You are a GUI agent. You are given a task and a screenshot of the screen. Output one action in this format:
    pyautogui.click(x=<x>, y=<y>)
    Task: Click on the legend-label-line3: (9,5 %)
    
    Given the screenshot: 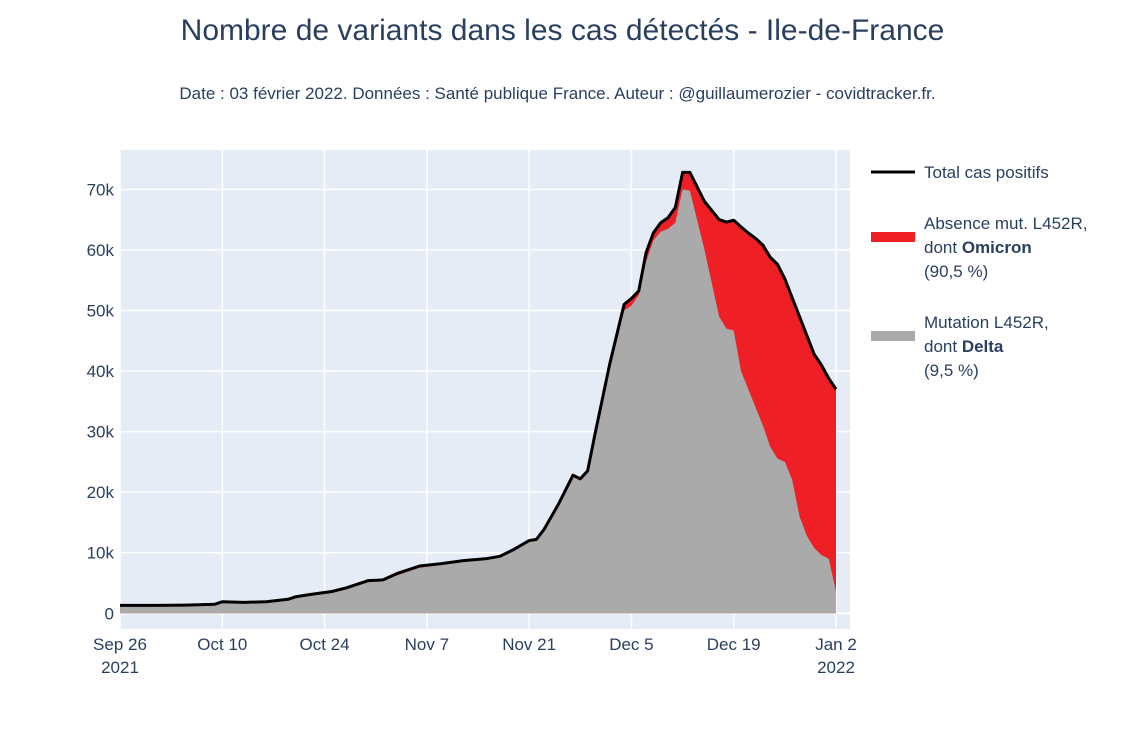 What is the action you would take?
    pyautogui.click(x=951, y=370)
    